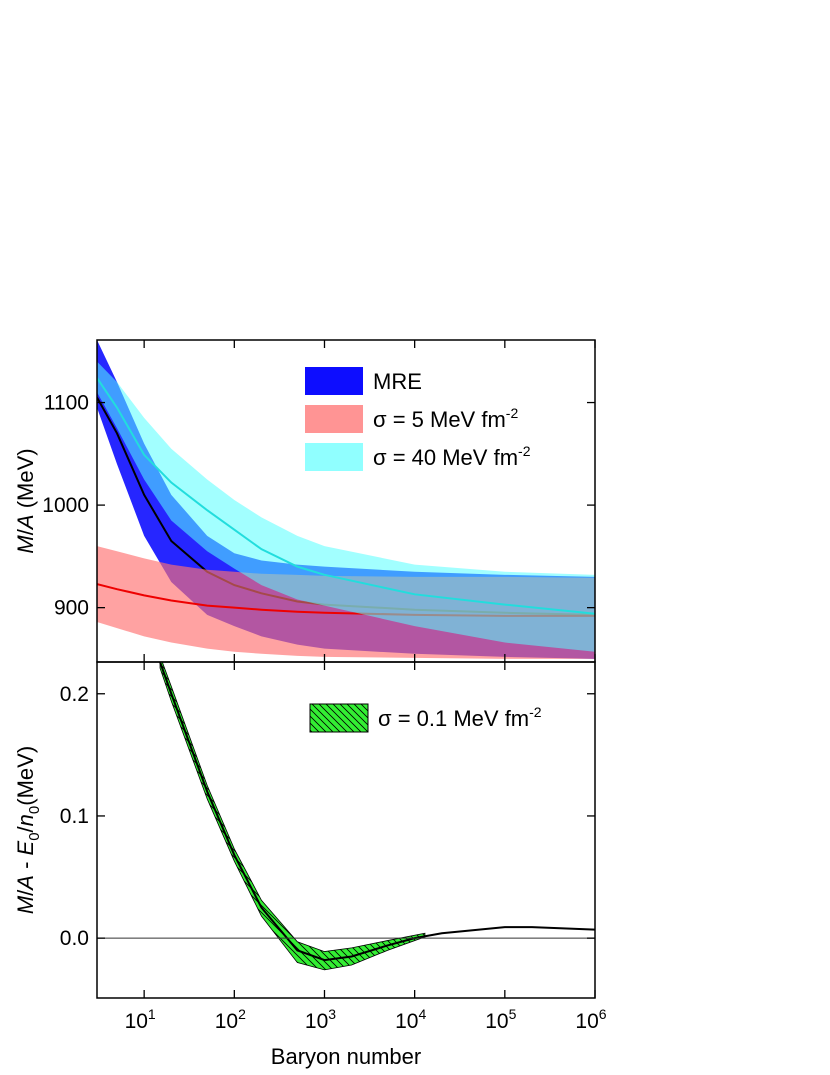  Describe the element at coordinates (439, 419) in the screenshot. I see `legend-name: σ = 5 MeV fm` at that location.